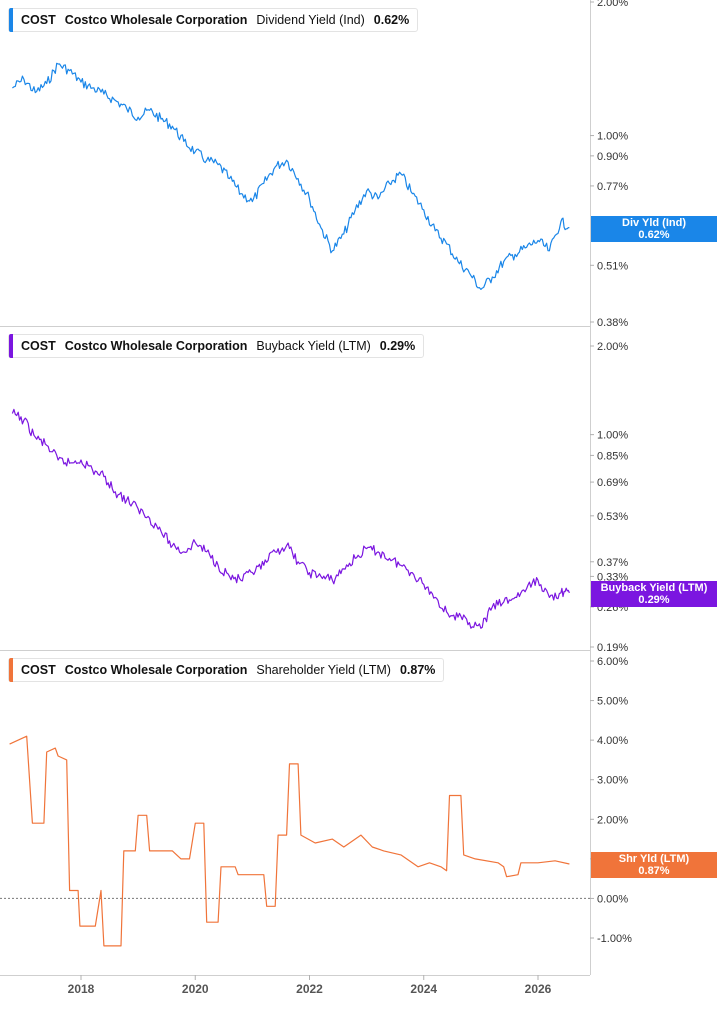 This screenshot has height=1010, width=717. What do you see at coordinates (417, 670) in the screenshot?
I see `legend-value: 0.87%` at bounding box center [417, 670].